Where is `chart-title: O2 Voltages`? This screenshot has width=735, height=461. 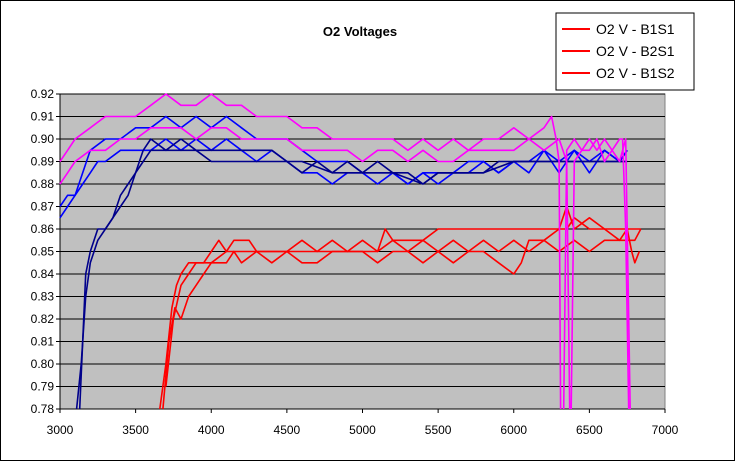 chart-title: O2 Voltages is located at coordinates (360, 31).